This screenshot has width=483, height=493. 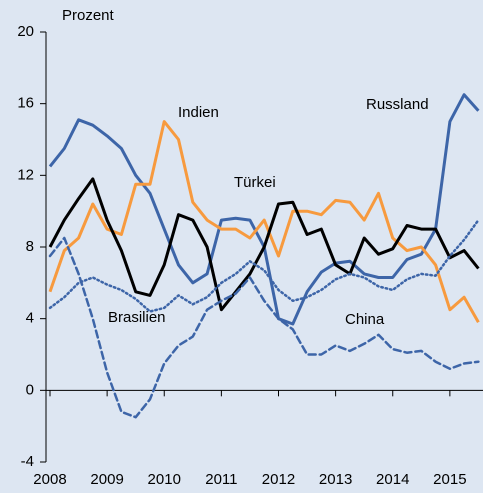 I want to click on series-label: Russland, so click(x=397, y=104).